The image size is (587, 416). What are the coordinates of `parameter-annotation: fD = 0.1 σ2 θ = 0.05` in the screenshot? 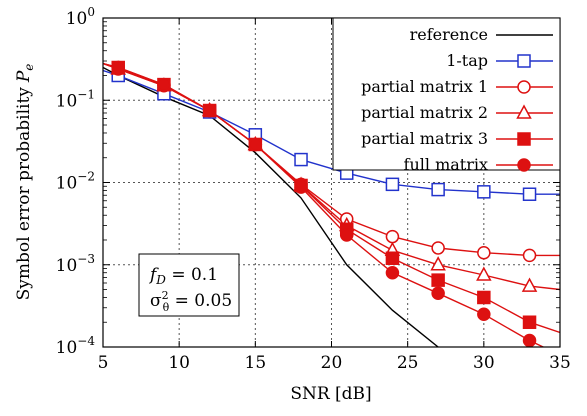 It's located at (189, 285).